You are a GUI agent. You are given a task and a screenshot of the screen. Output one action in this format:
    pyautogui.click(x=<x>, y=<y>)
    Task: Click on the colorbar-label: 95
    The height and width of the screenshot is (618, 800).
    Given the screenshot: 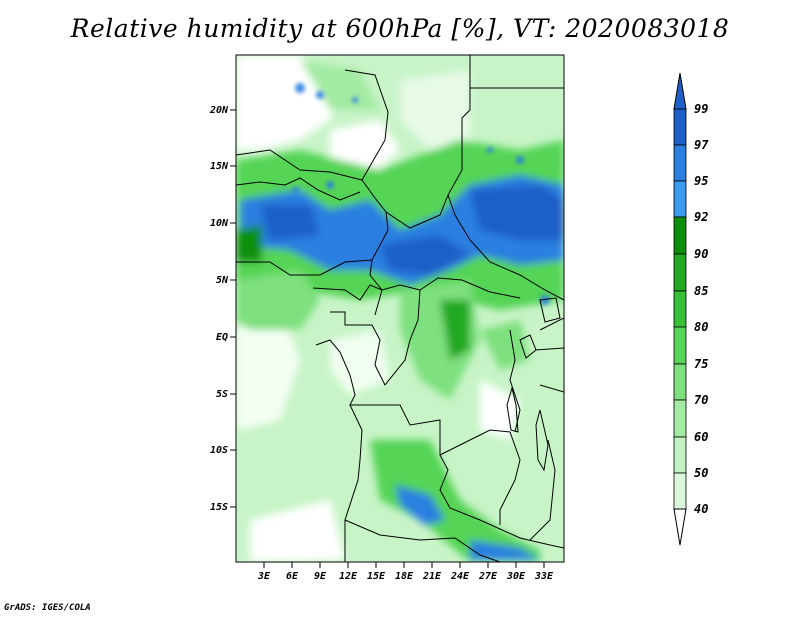 What is the action you would take?
    pyautogui.click(x=701, y=181)
    